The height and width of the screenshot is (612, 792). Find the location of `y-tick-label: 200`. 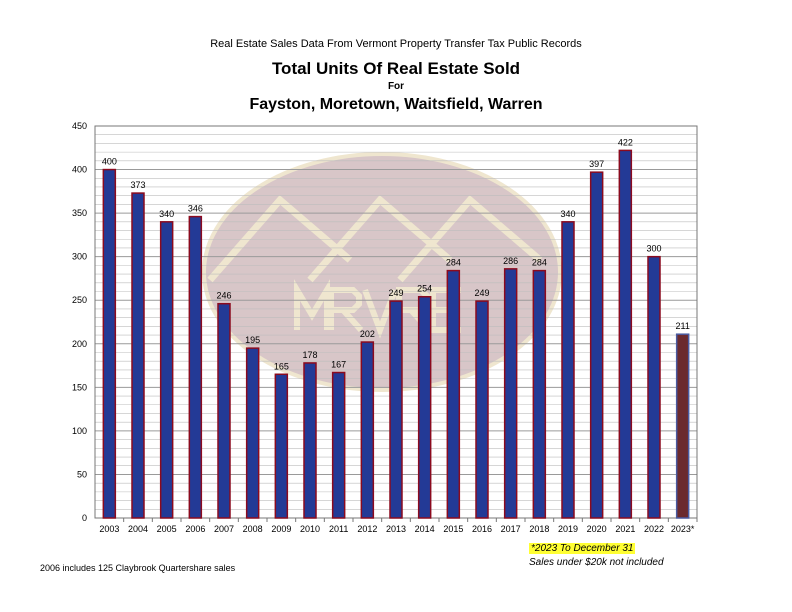

y-tick-label: 200 is located at coordinates (79, 344).